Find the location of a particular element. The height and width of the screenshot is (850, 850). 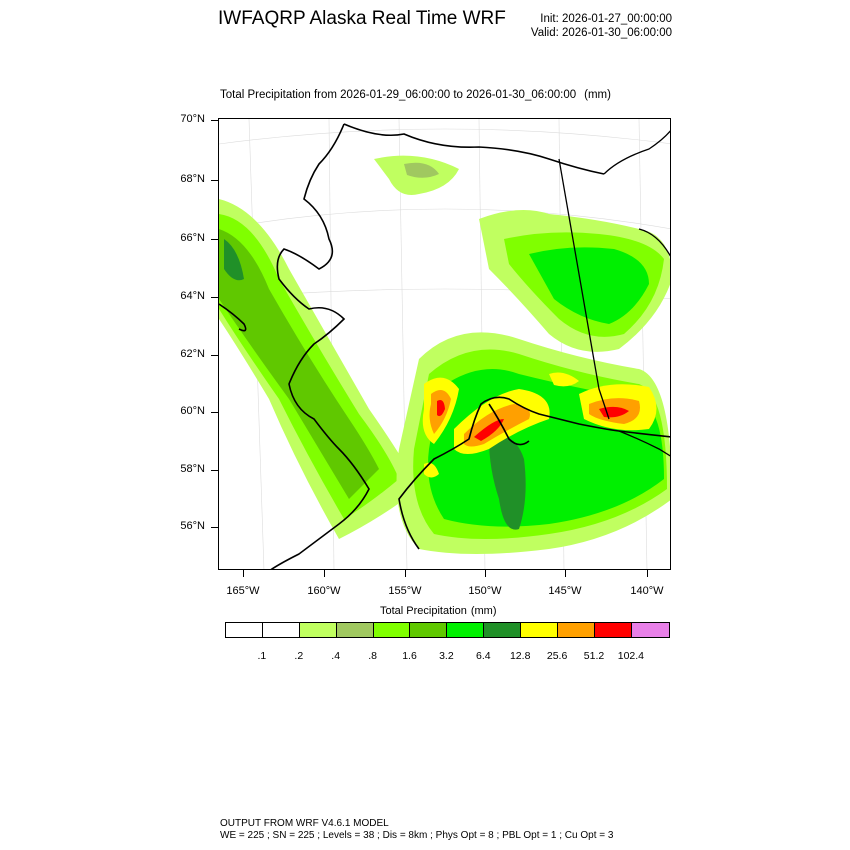

lat-label: 68°N is located at coordinates (192, 179).